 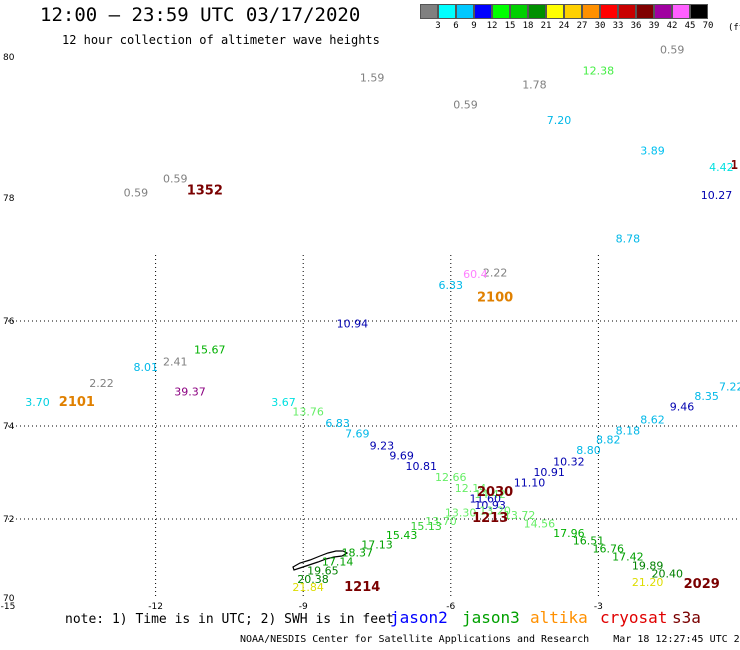 I want to click on legend-label: 42, so click(x=672, y=26).